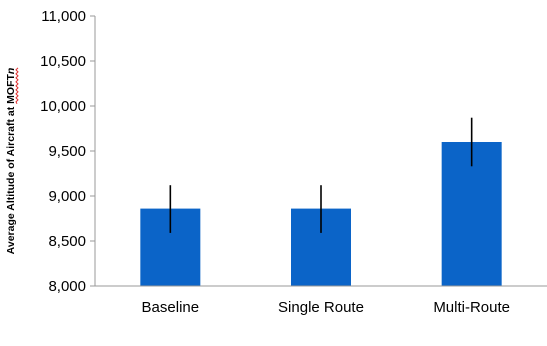  Describe the element at coordinates (63, 61) in the screenshot. I see `y-tick-label: 10,500` at that location.